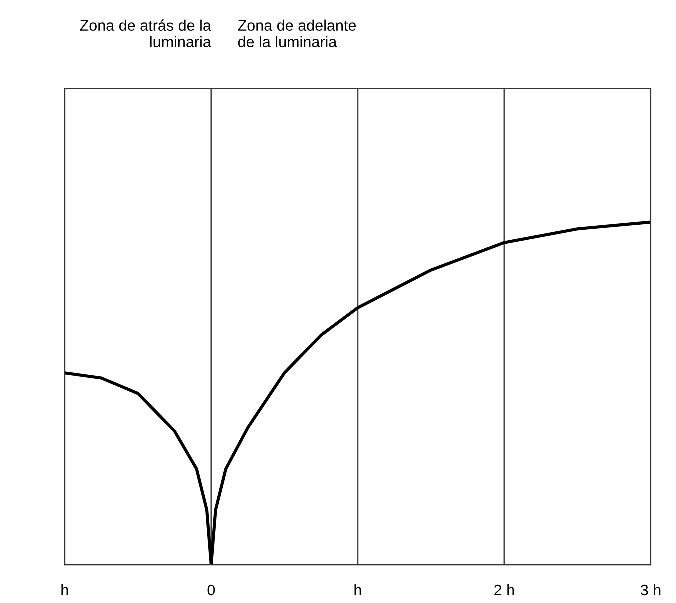 The image size is (676, 603). I want to click on x-tick-label: 2 h, so click(504, 590).